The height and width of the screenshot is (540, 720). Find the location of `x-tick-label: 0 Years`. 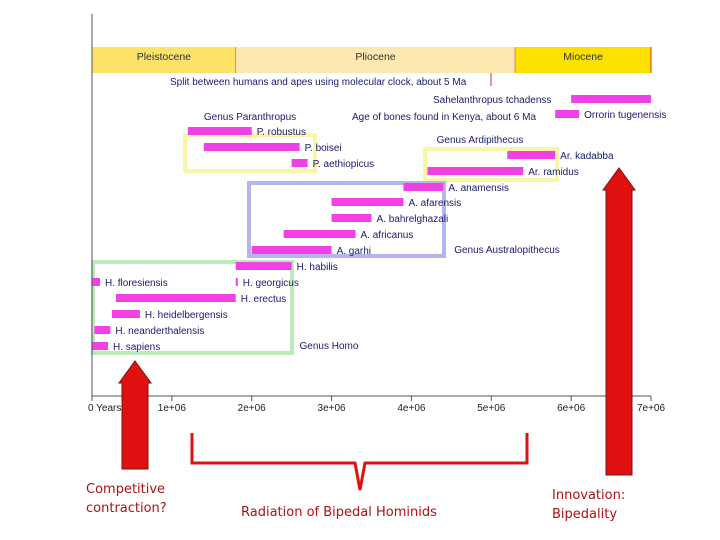

x-tick-label: 0 Years is located at coordinates (104, 408).